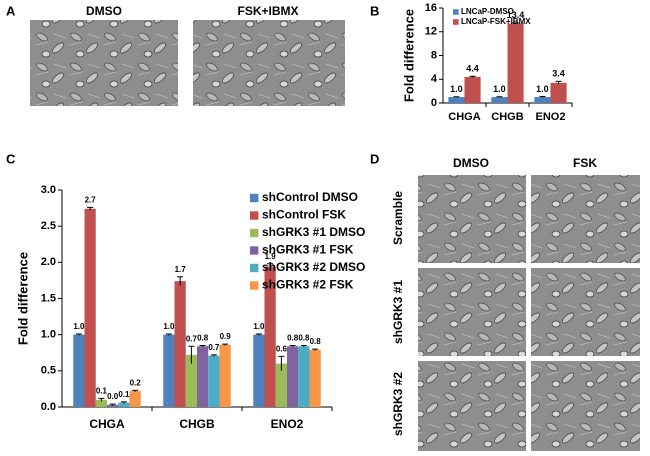 The image size is (650, 456). I want to click on panel-label: C, so click(11, 158).